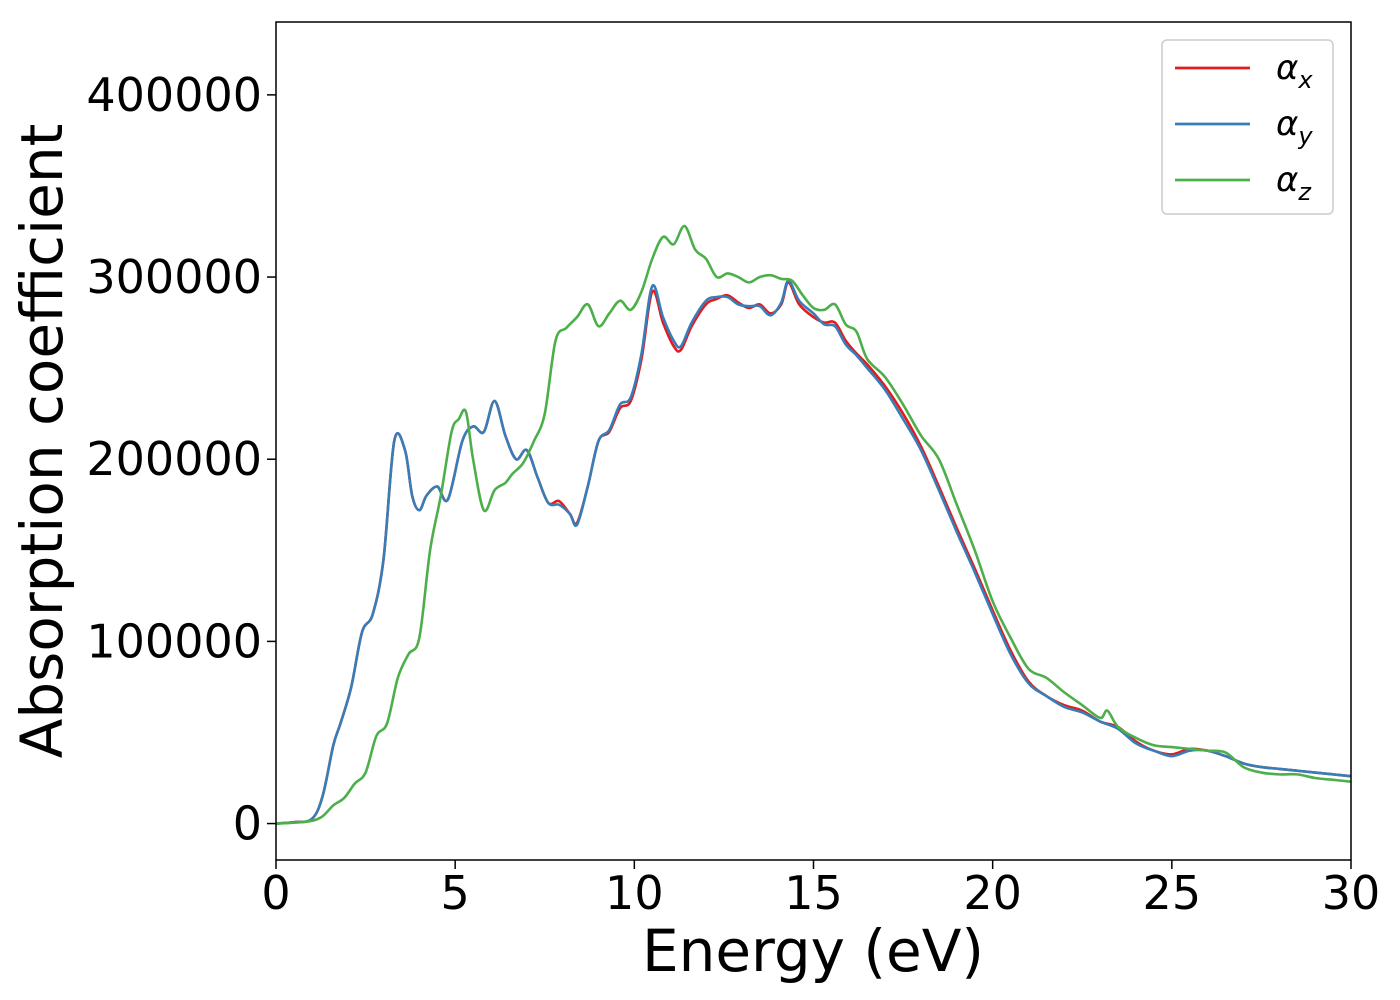 The height and width of the screenshot is (1000, 1400). What do you see at coordinates (455, 893) in the screenshot?
I see `x-tick-label: 5` at bounding box center [455, 893].